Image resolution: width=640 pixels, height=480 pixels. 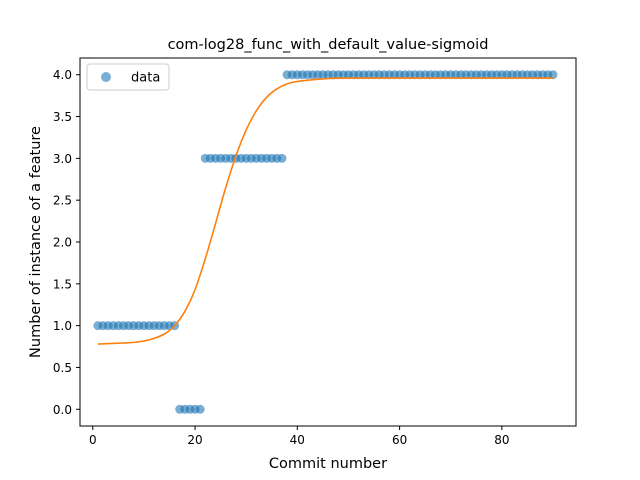 What do you see at coordinates (62, 368) in the screenshot?
I see `y-tick-label: 0.5` at bounding box center [62, 368].